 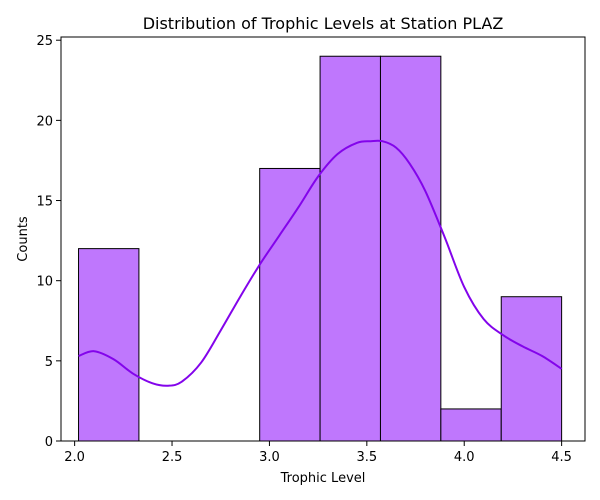 I want to click on y-axis: 0 5 10 15 20 25, so click(x=48, y=242).